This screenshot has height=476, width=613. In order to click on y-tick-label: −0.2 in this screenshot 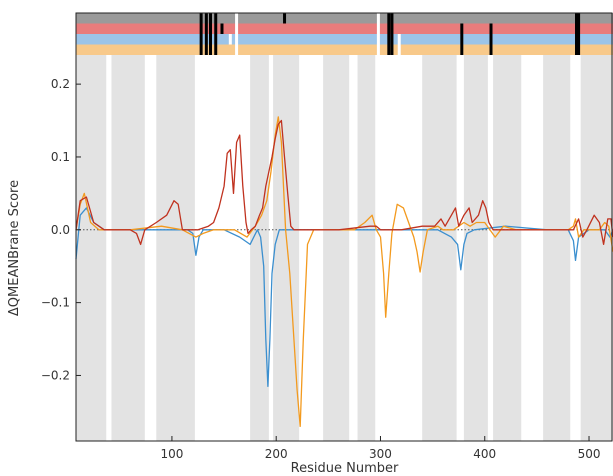, I will do `click(55, 375)`.